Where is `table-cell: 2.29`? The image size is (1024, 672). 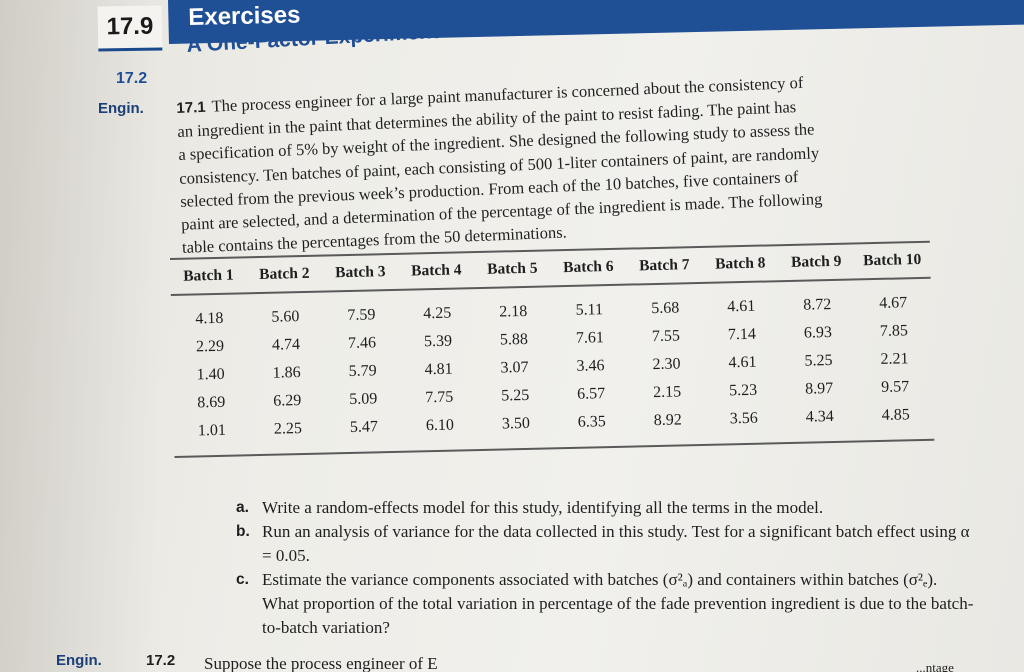
table-cell: 2.29 is located at coordinates (210, 346).